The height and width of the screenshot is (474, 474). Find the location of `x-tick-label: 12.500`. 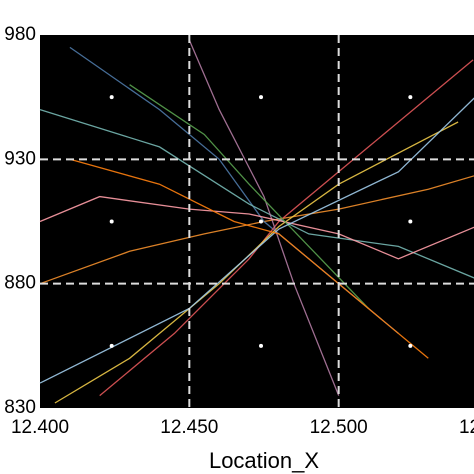

x-tick-label: 12.500 is located at coordinates (339, 427).